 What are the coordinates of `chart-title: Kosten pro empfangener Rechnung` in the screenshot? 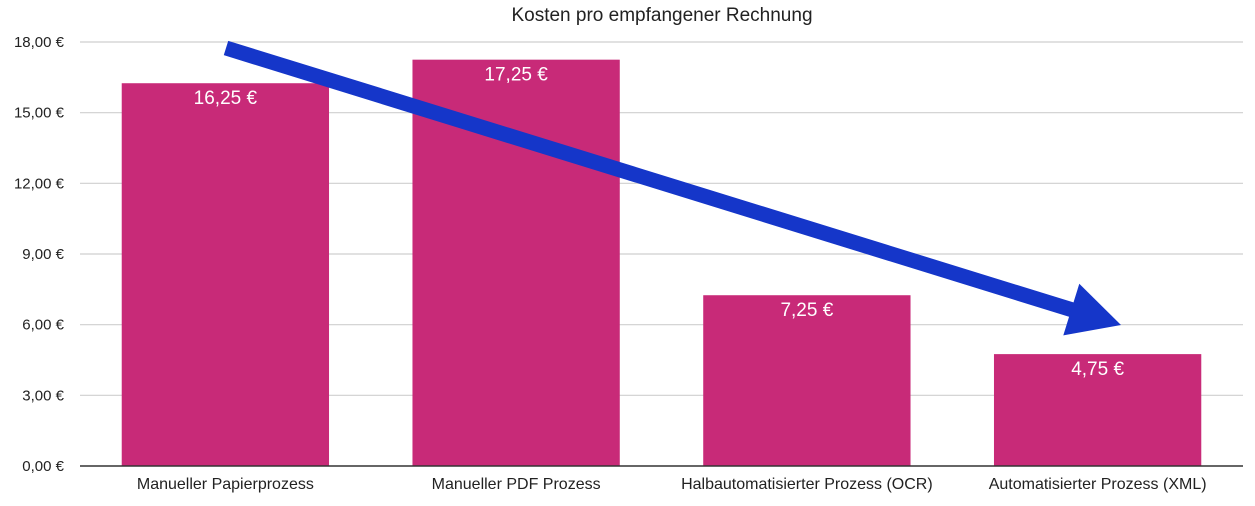 It's located at (661, 15).